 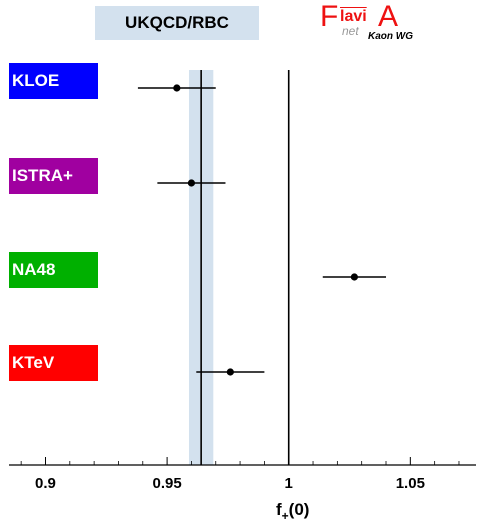 I want to click on x-tick-label: 1.05, so click(x=410, y=483).